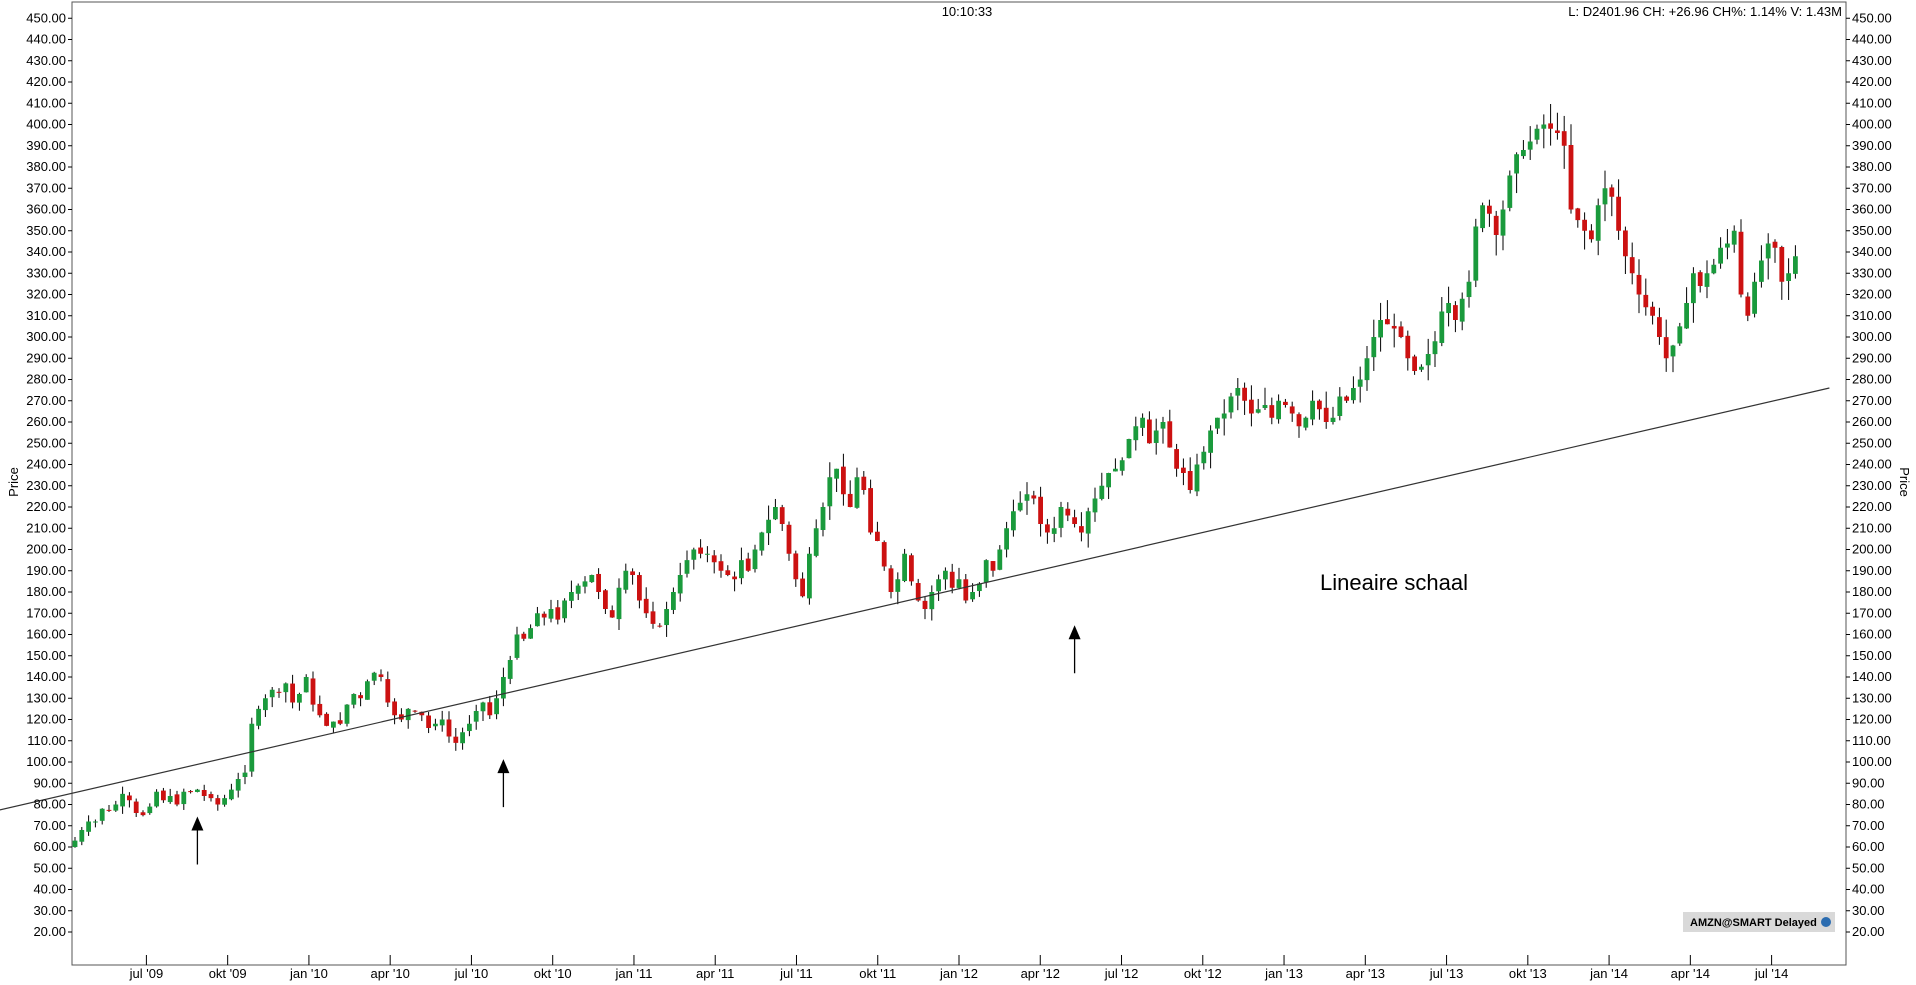 The width and height of the screenshot is (1916, 985). Describe the element at coordinates (46, 400) in the screenshot. I see `y-tick-label-left: 270.00` at that location.